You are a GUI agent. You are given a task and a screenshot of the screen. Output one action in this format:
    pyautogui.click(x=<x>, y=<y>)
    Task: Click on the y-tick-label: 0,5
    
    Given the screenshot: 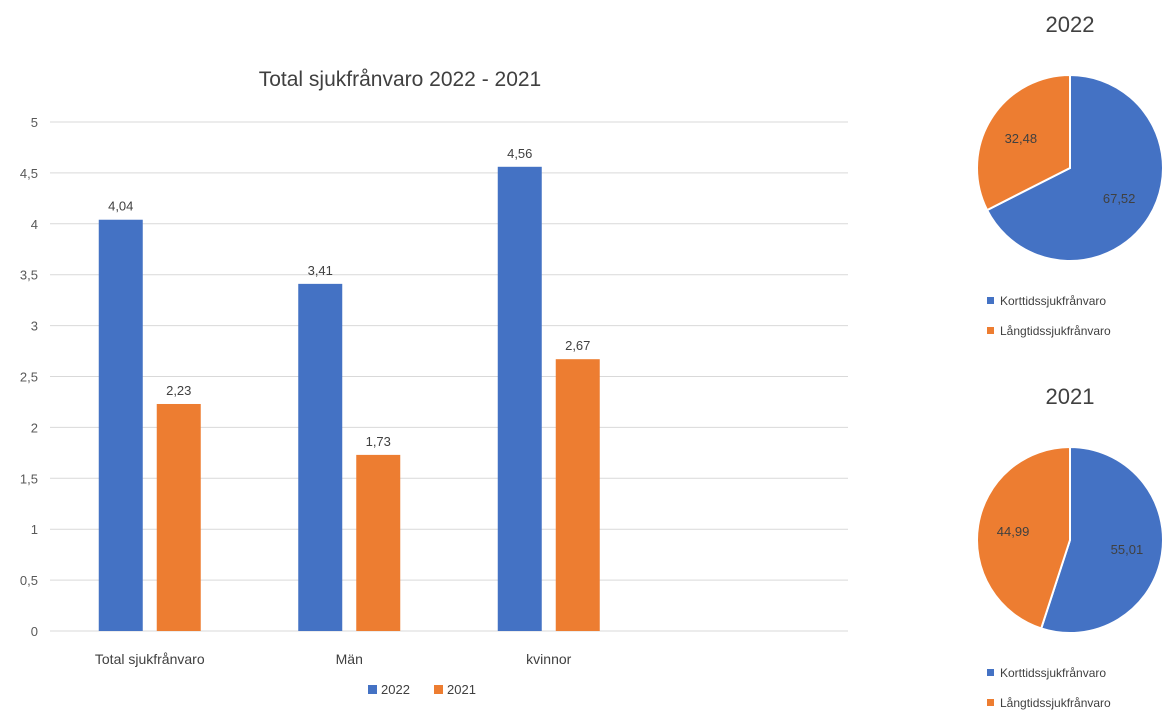 What is the action you would take?
    pyautogui.click(x=29, y=580)
    